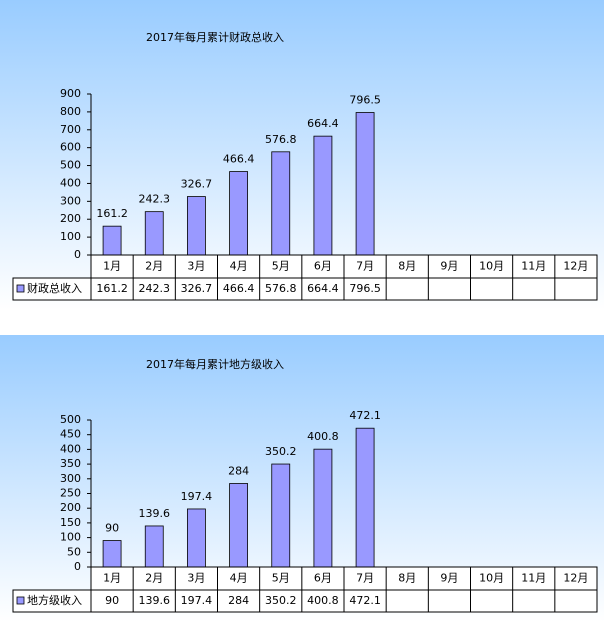 The width and height of the screenshot is (604, 622). Describe the element at coordinates (365, 100) in the screenshot. I see `data-label: 796.5` at that location.